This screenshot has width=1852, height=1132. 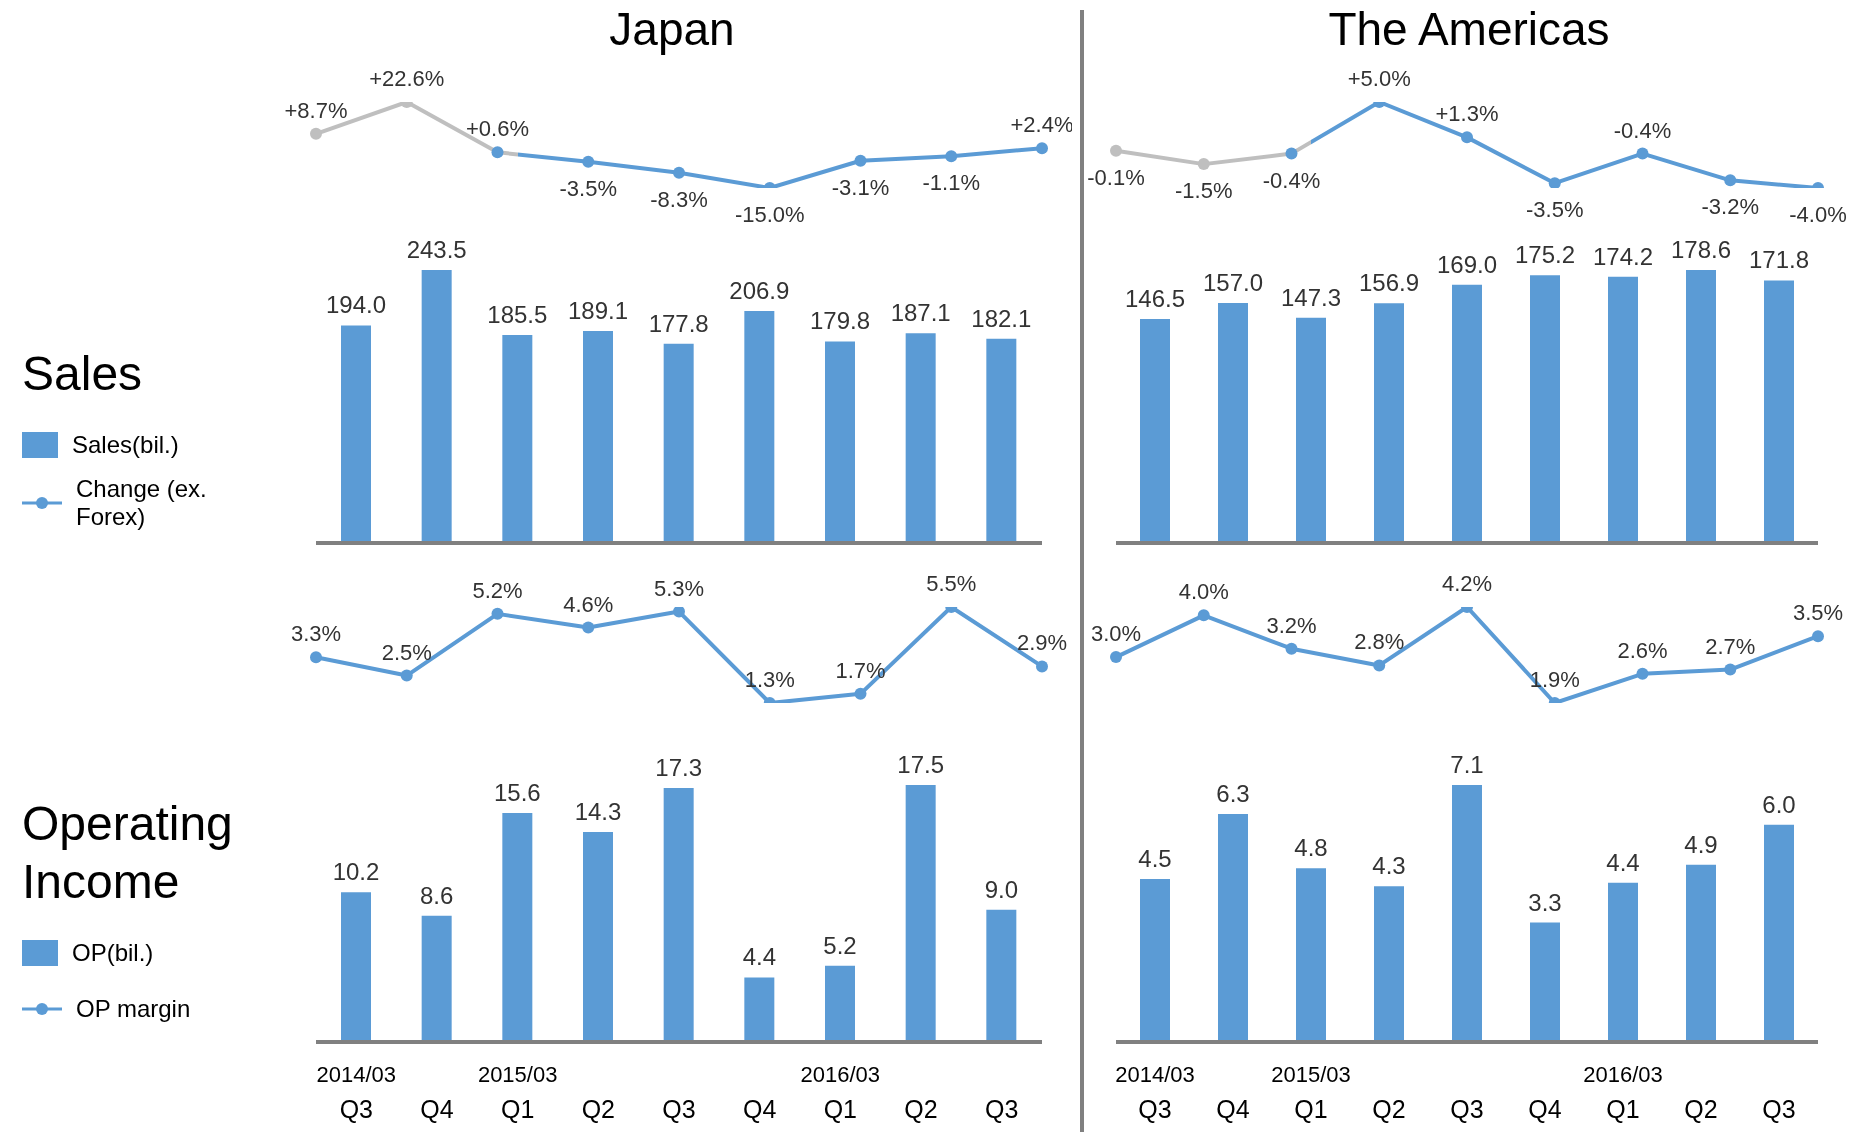 I want to click on data-label: 4.8, so click(x=1311, y=848).